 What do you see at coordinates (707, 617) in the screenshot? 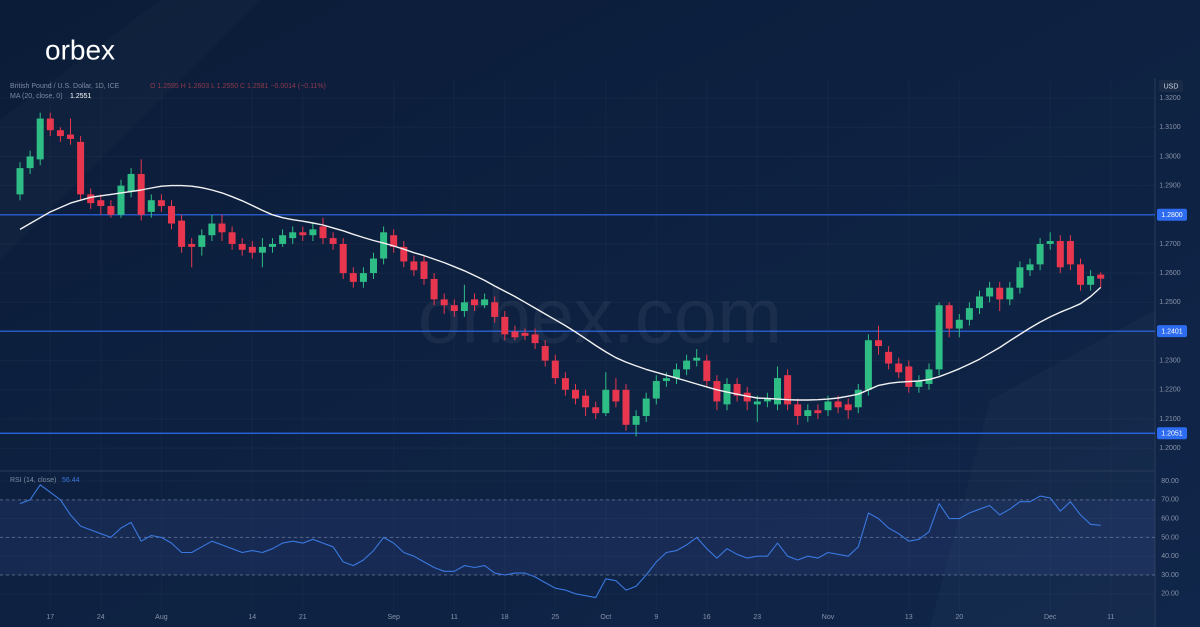
I see `x-tick-label: 16` at bounding box center [707, 617].